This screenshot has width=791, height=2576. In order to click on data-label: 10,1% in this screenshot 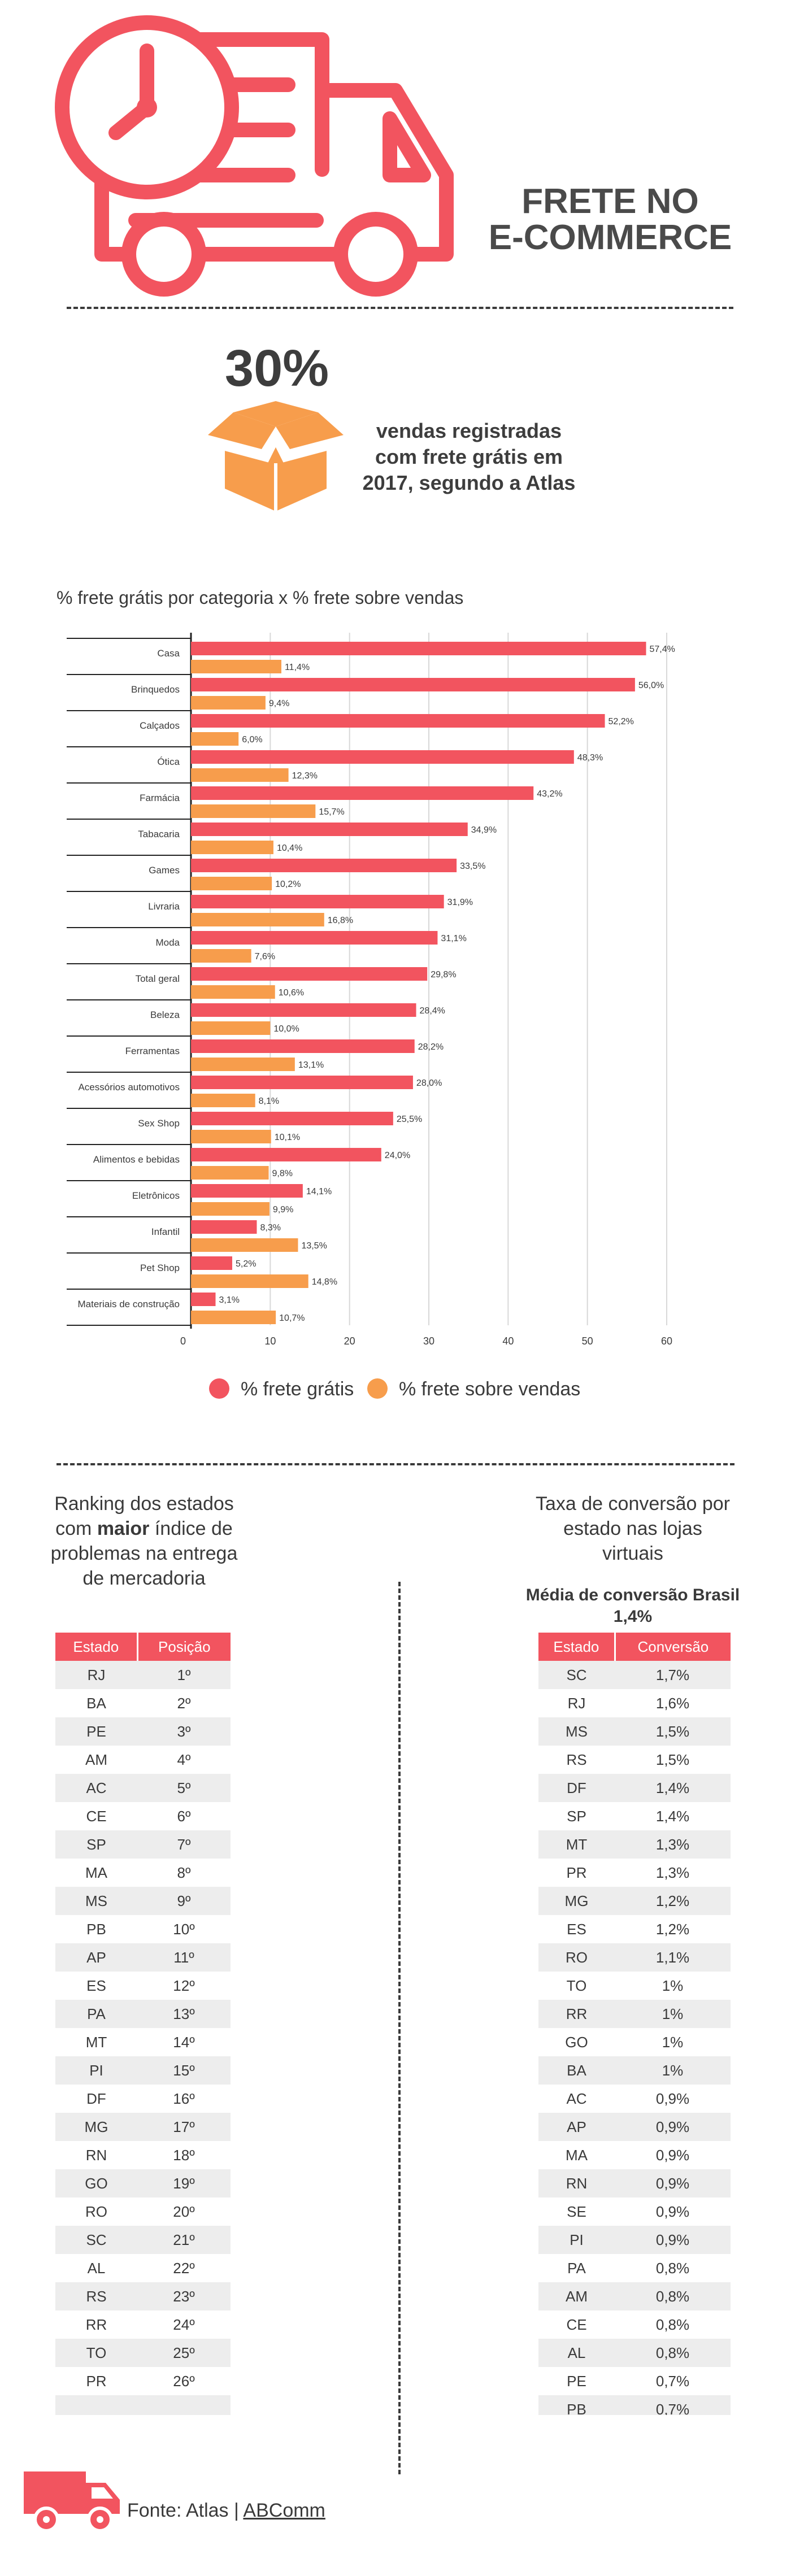, I will do `click(287, 1137)`.